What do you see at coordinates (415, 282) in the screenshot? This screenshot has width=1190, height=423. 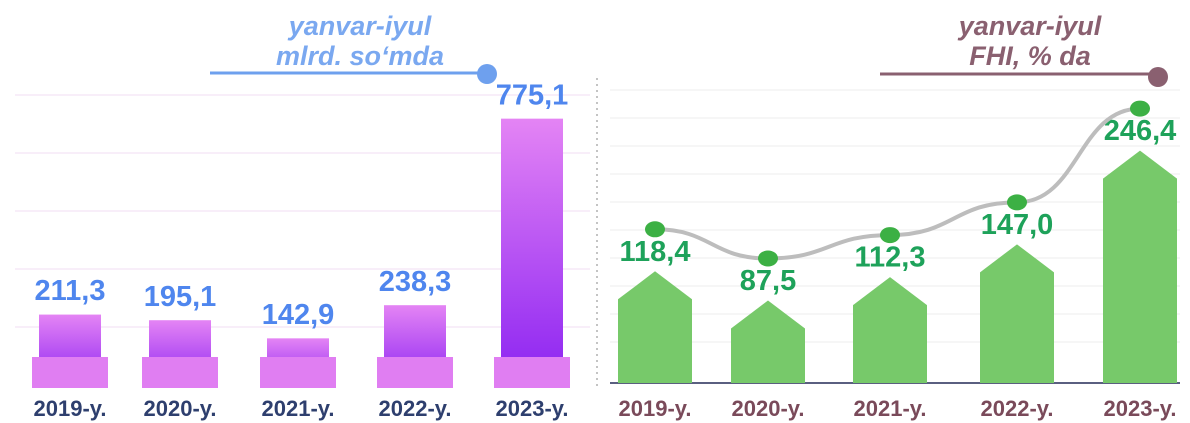 I see `data-label: 238,3` at bounding box center [415, 282].